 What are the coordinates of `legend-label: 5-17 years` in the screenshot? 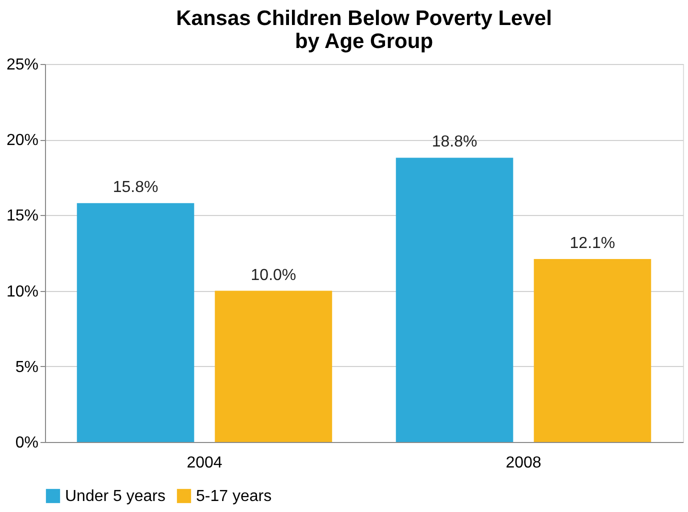 It's located at (234, 496).